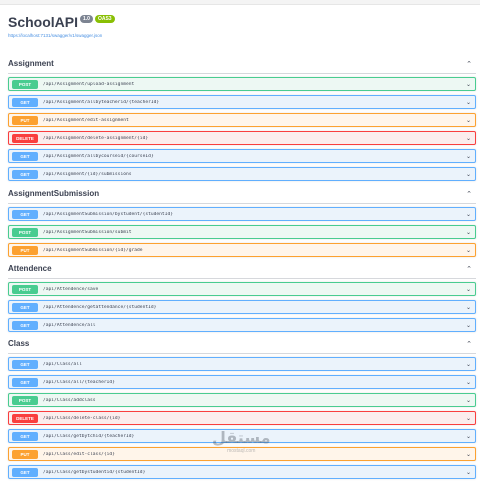 This screenshot has width=480, height=483. Describe the element at coordinates (89, 436) in the screenshot. I see `endpoint-path: /api/Class/getbytchid/{teacherId}` at that location.